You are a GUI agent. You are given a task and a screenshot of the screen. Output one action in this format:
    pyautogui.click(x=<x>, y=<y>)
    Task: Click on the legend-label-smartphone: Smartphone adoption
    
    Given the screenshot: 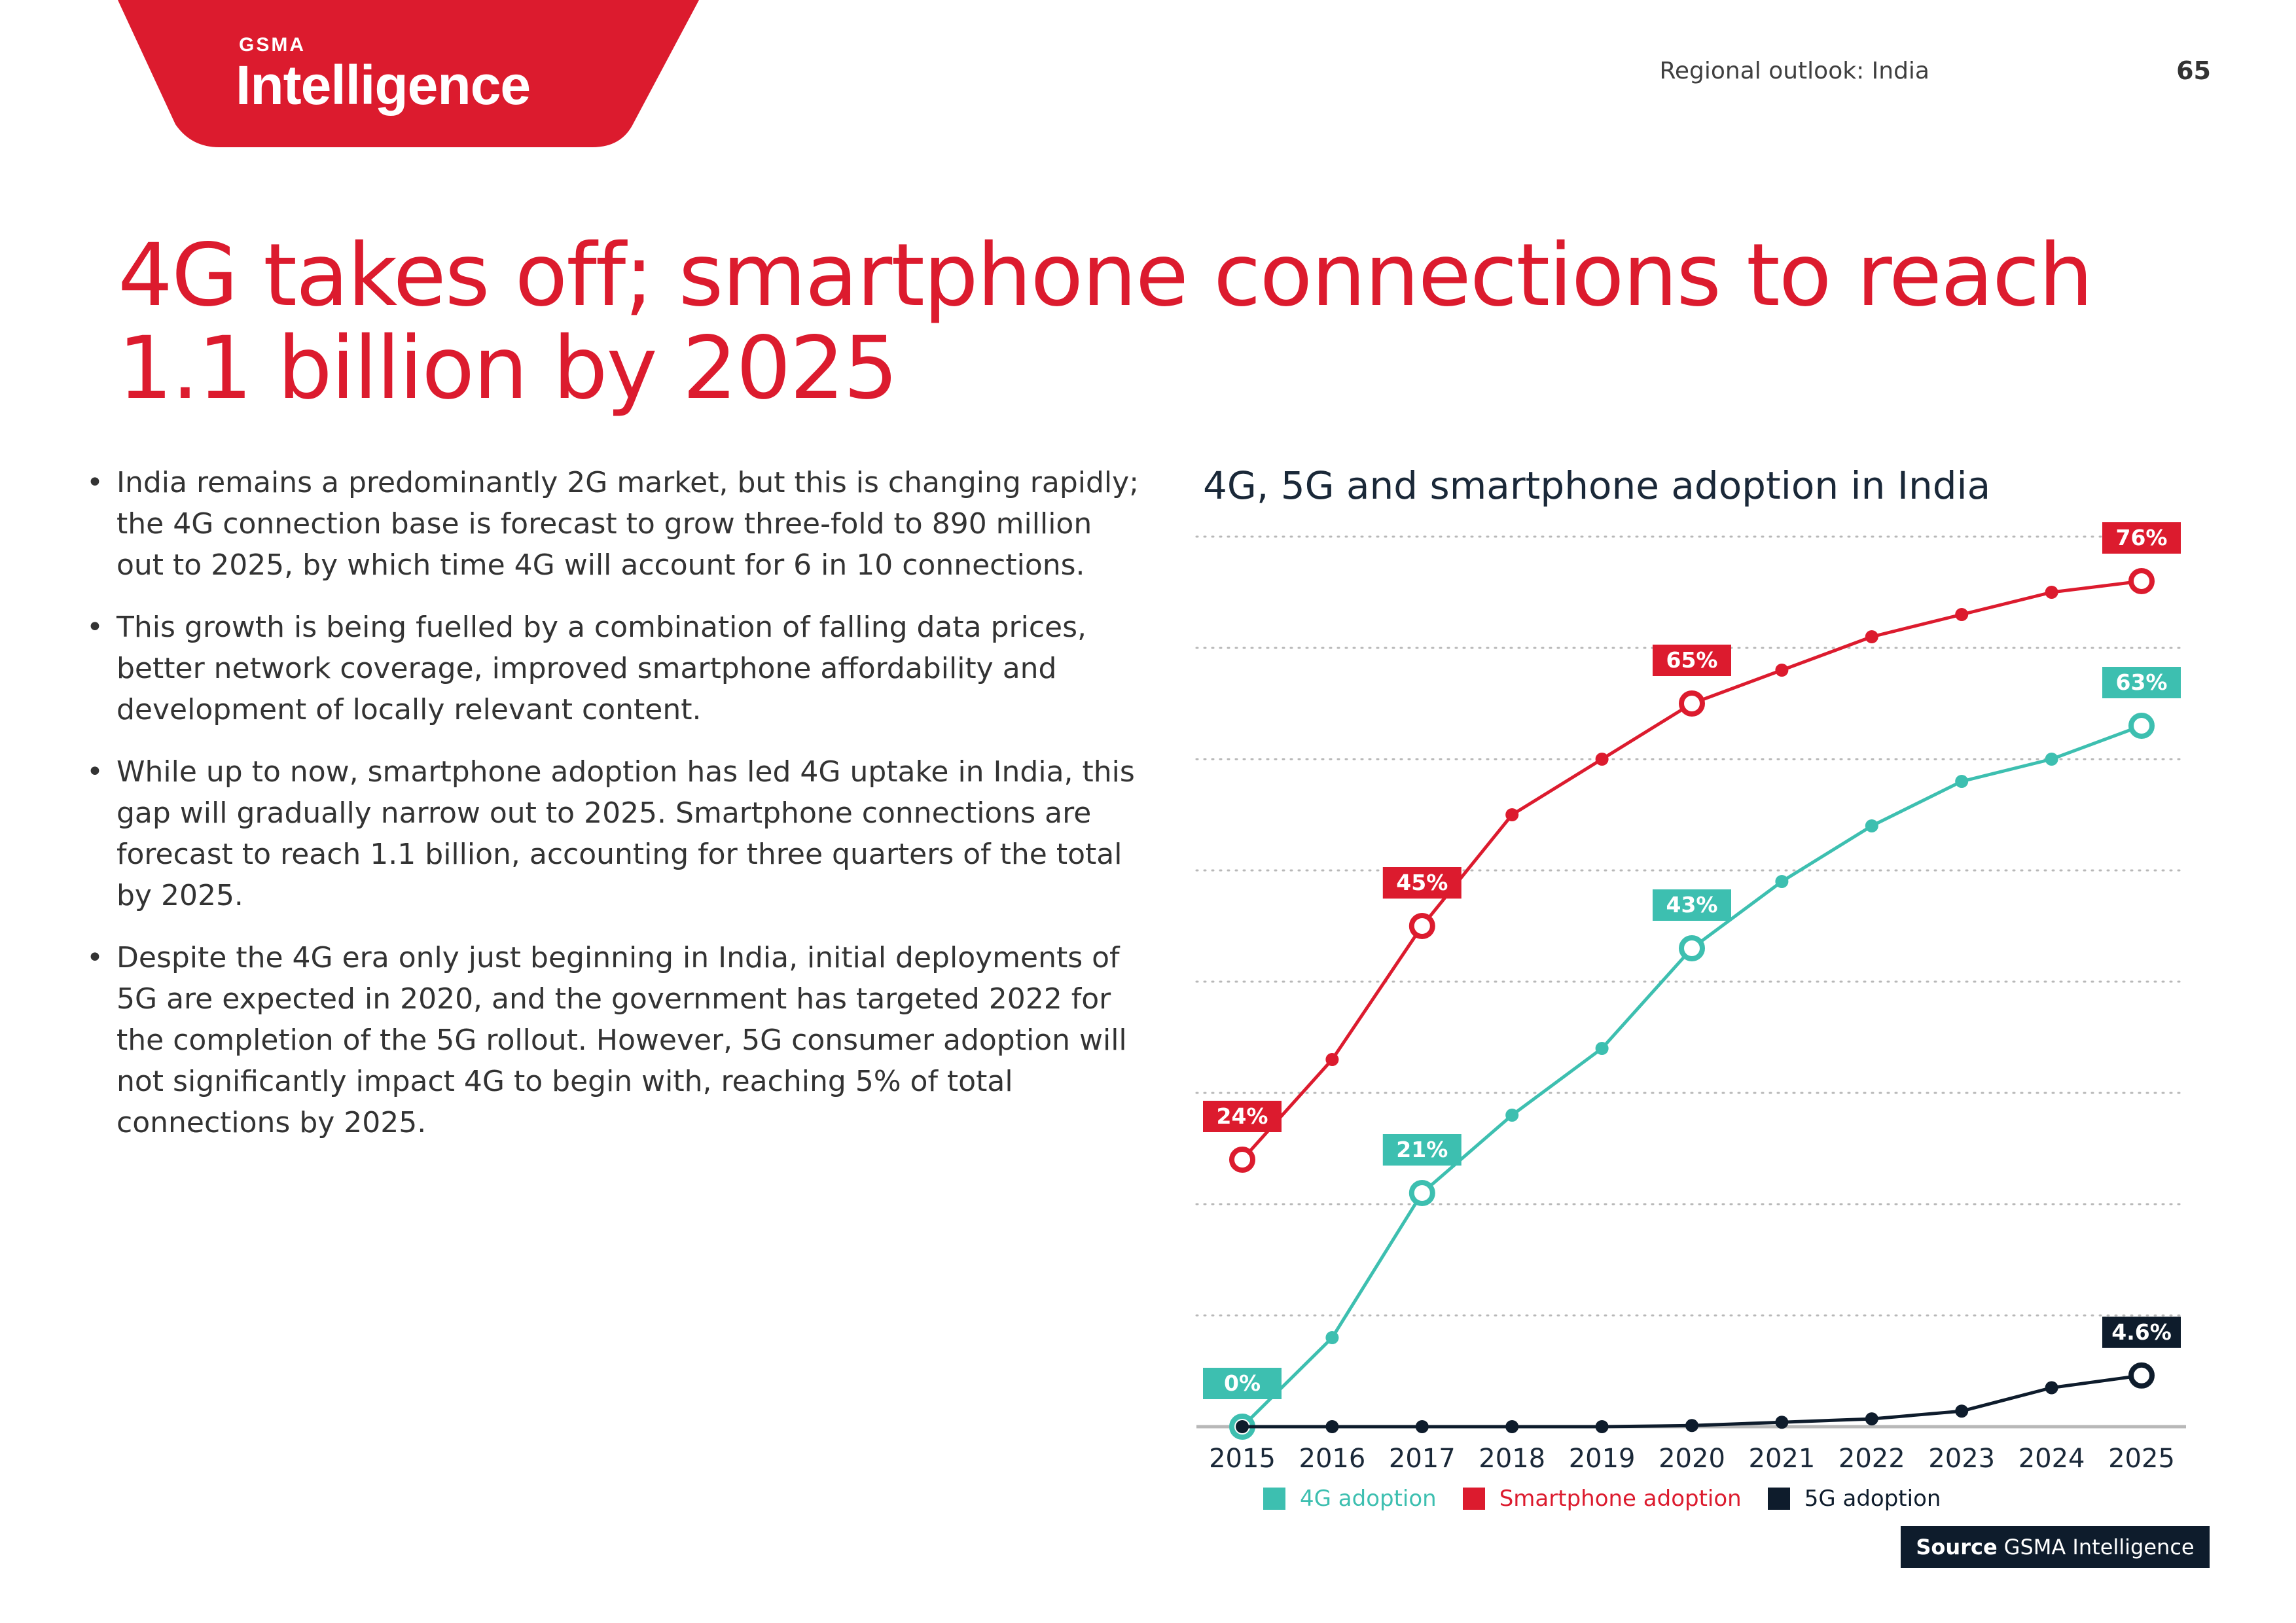 What is the action you would take?
    pyautogui.click(x=1620, y=1499)
    